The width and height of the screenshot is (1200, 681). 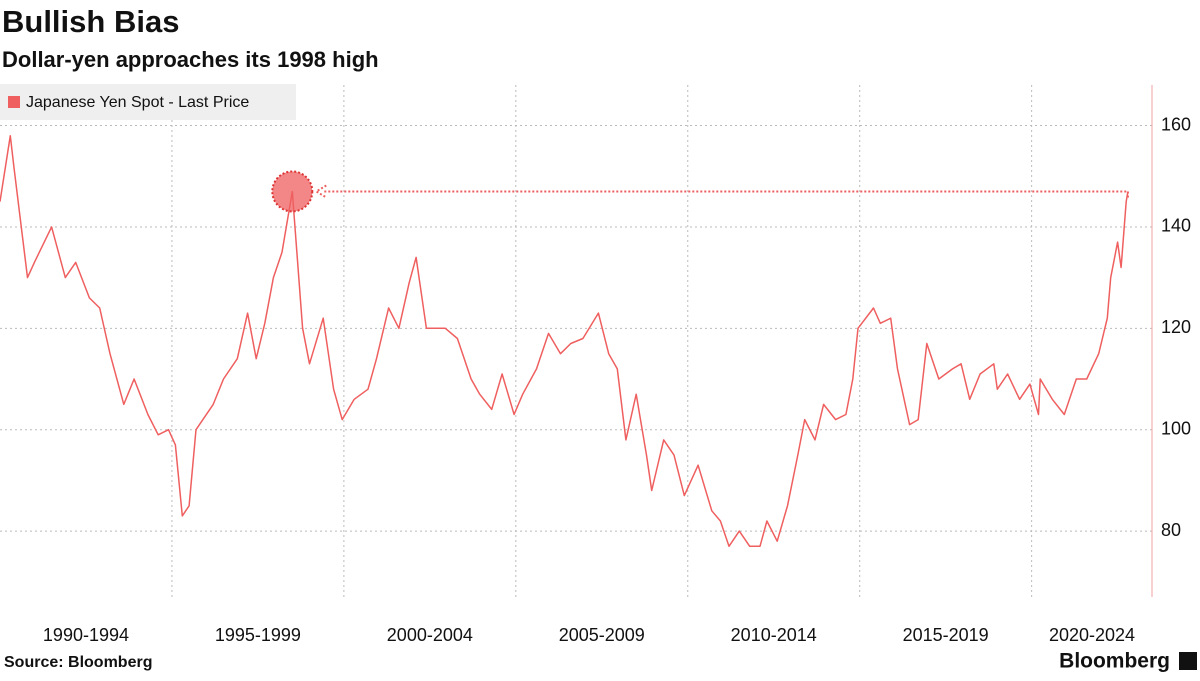 What do you see at coordinates (774, 635) in the screenshot?
I see `x-tick-label: 2010-2014` at bounding box center [774, 635].